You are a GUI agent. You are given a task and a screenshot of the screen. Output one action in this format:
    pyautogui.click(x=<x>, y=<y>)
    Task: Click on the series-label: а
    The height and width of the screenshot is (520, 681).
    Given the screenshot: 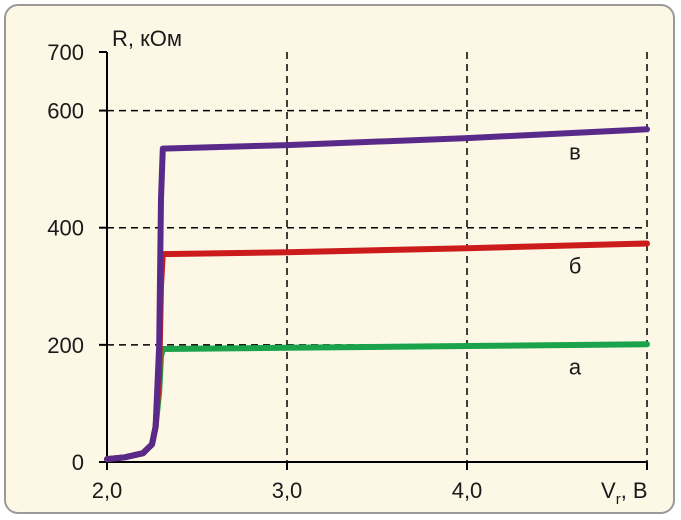 What is the action you would take?
    pyautogui.click(x=575, y=366)
    